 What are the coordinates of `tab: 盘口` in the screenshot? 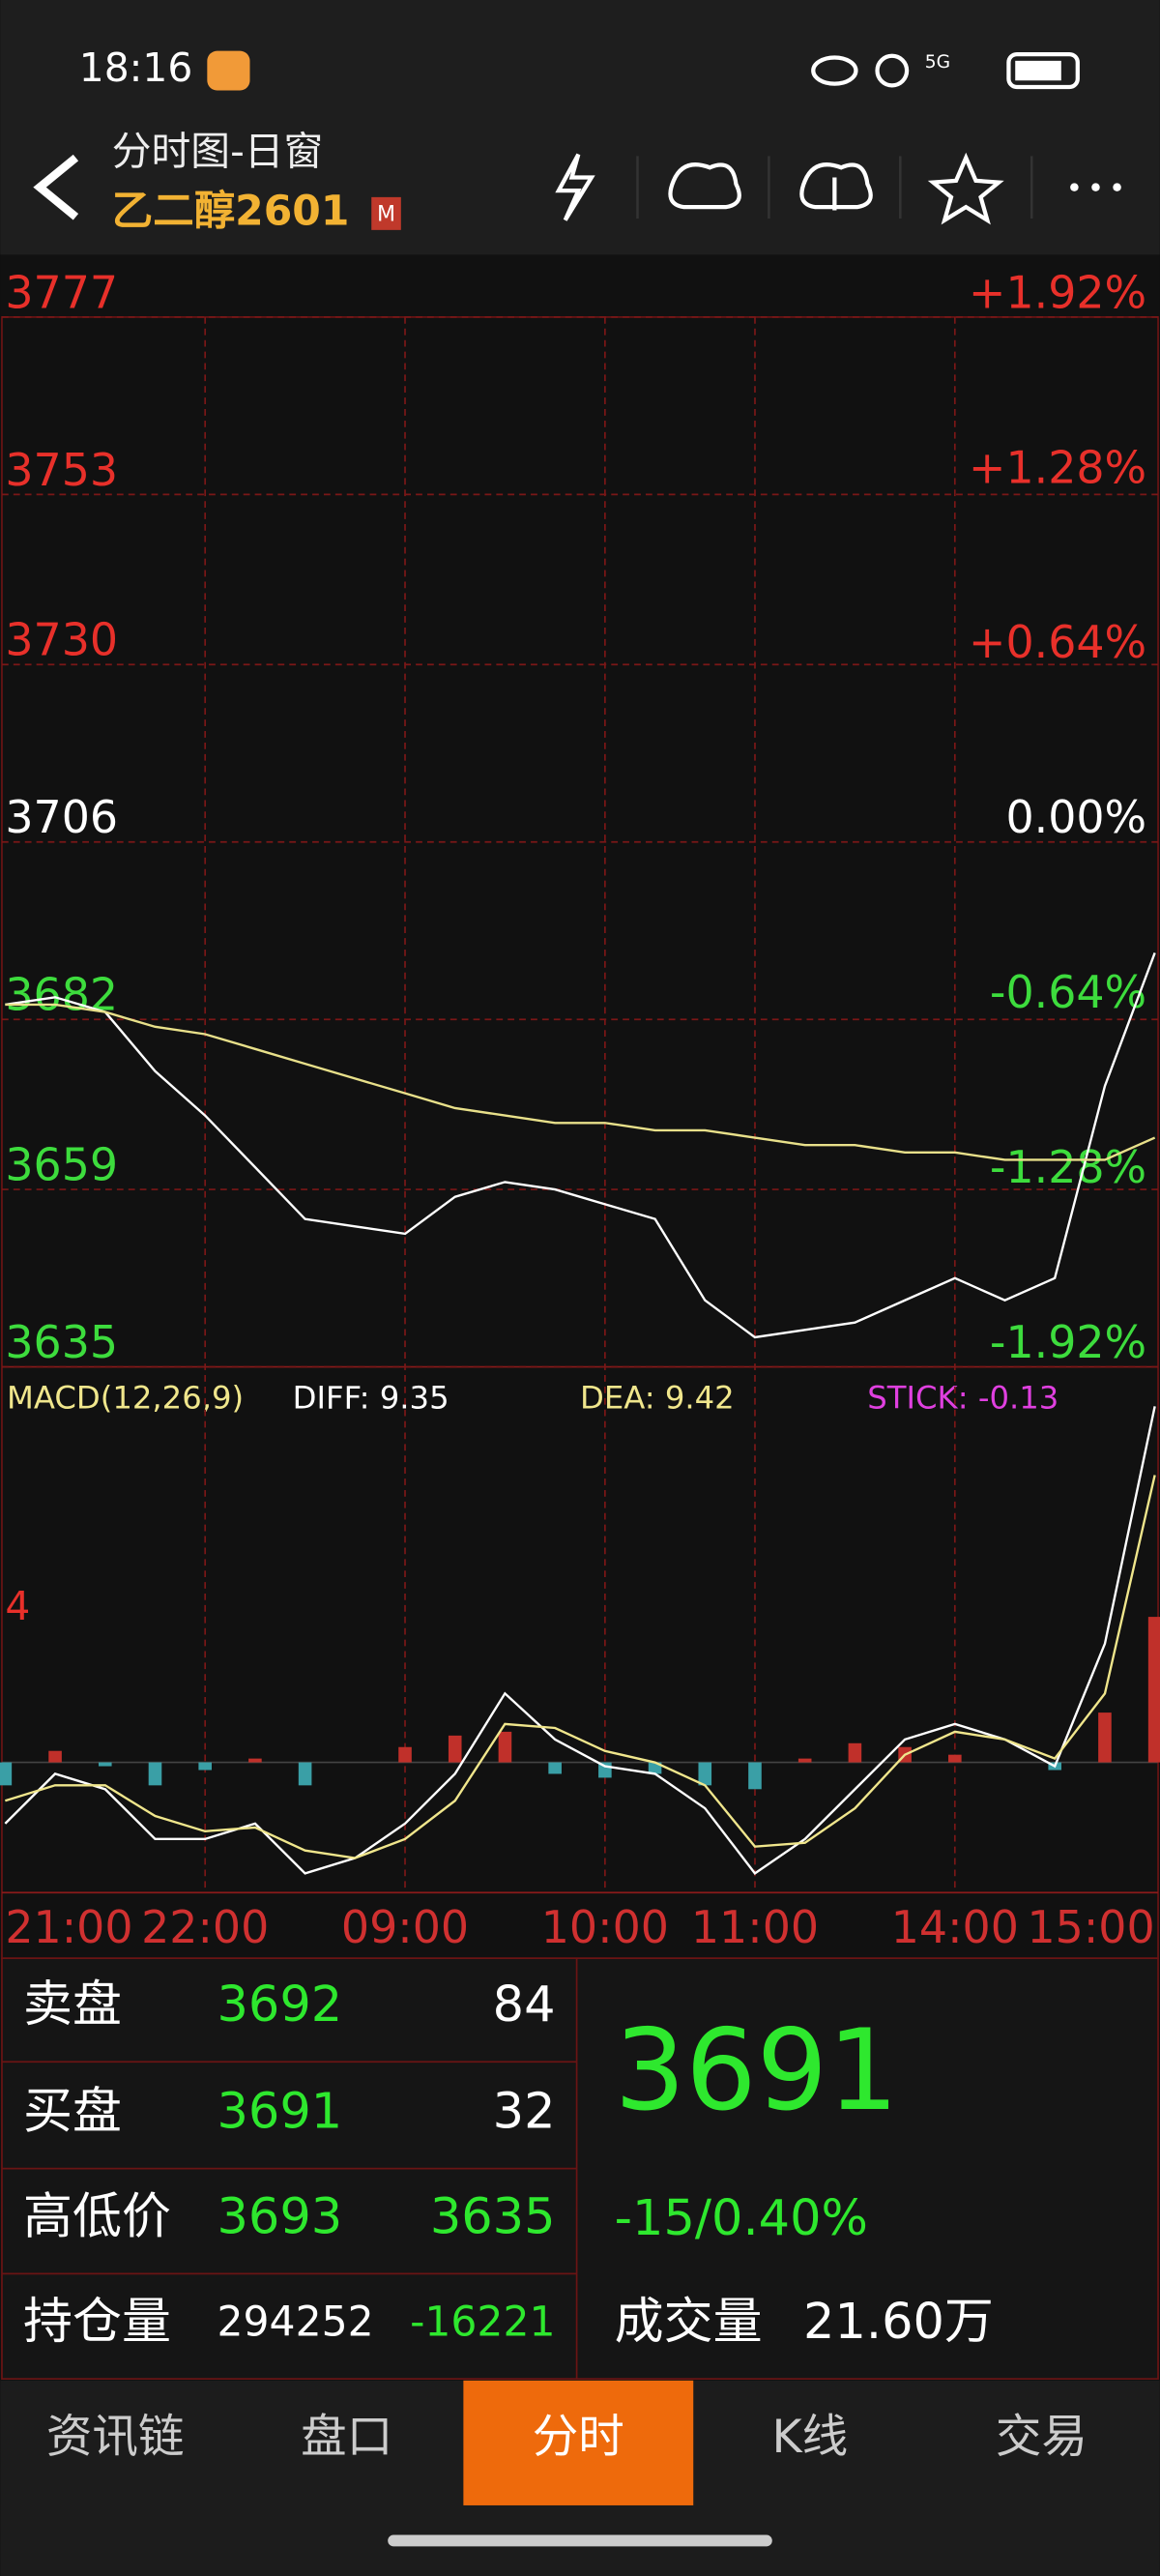 It's located at (347, 2437).